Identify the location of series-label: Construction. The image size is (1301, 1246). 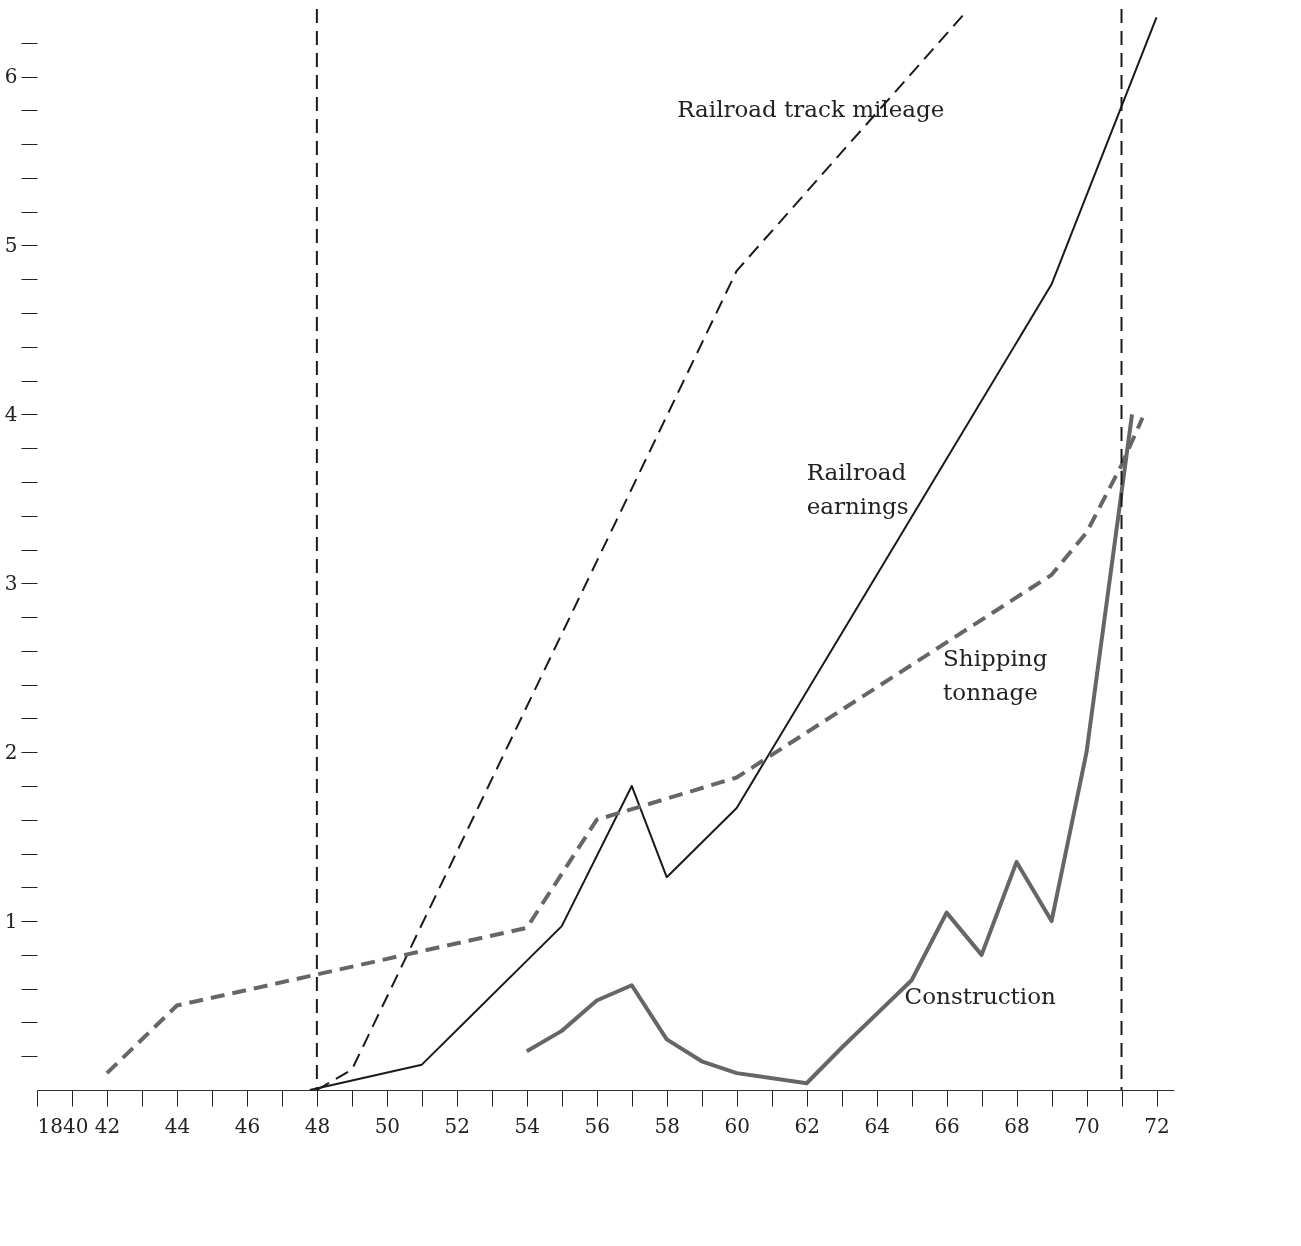
(980, 996).